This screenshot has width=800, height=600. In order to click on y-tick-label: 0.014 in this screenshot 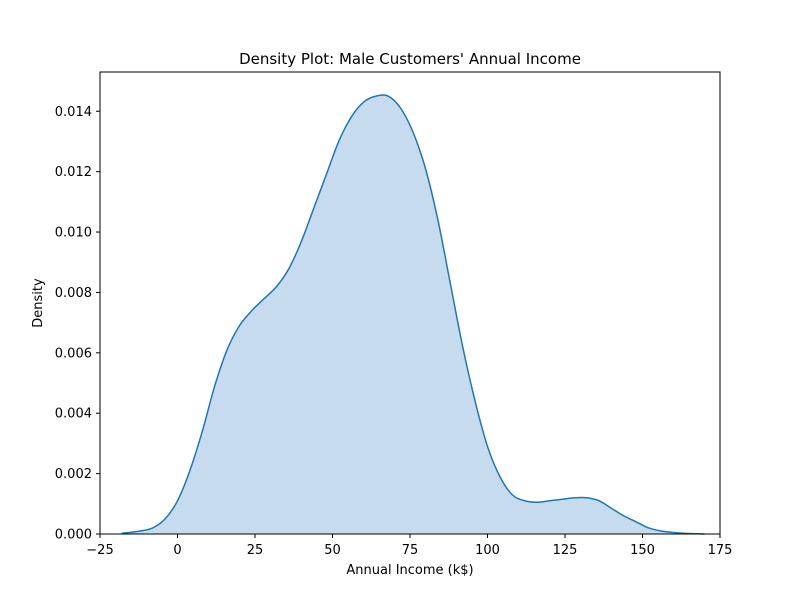, I will do `click(73, 112)`.